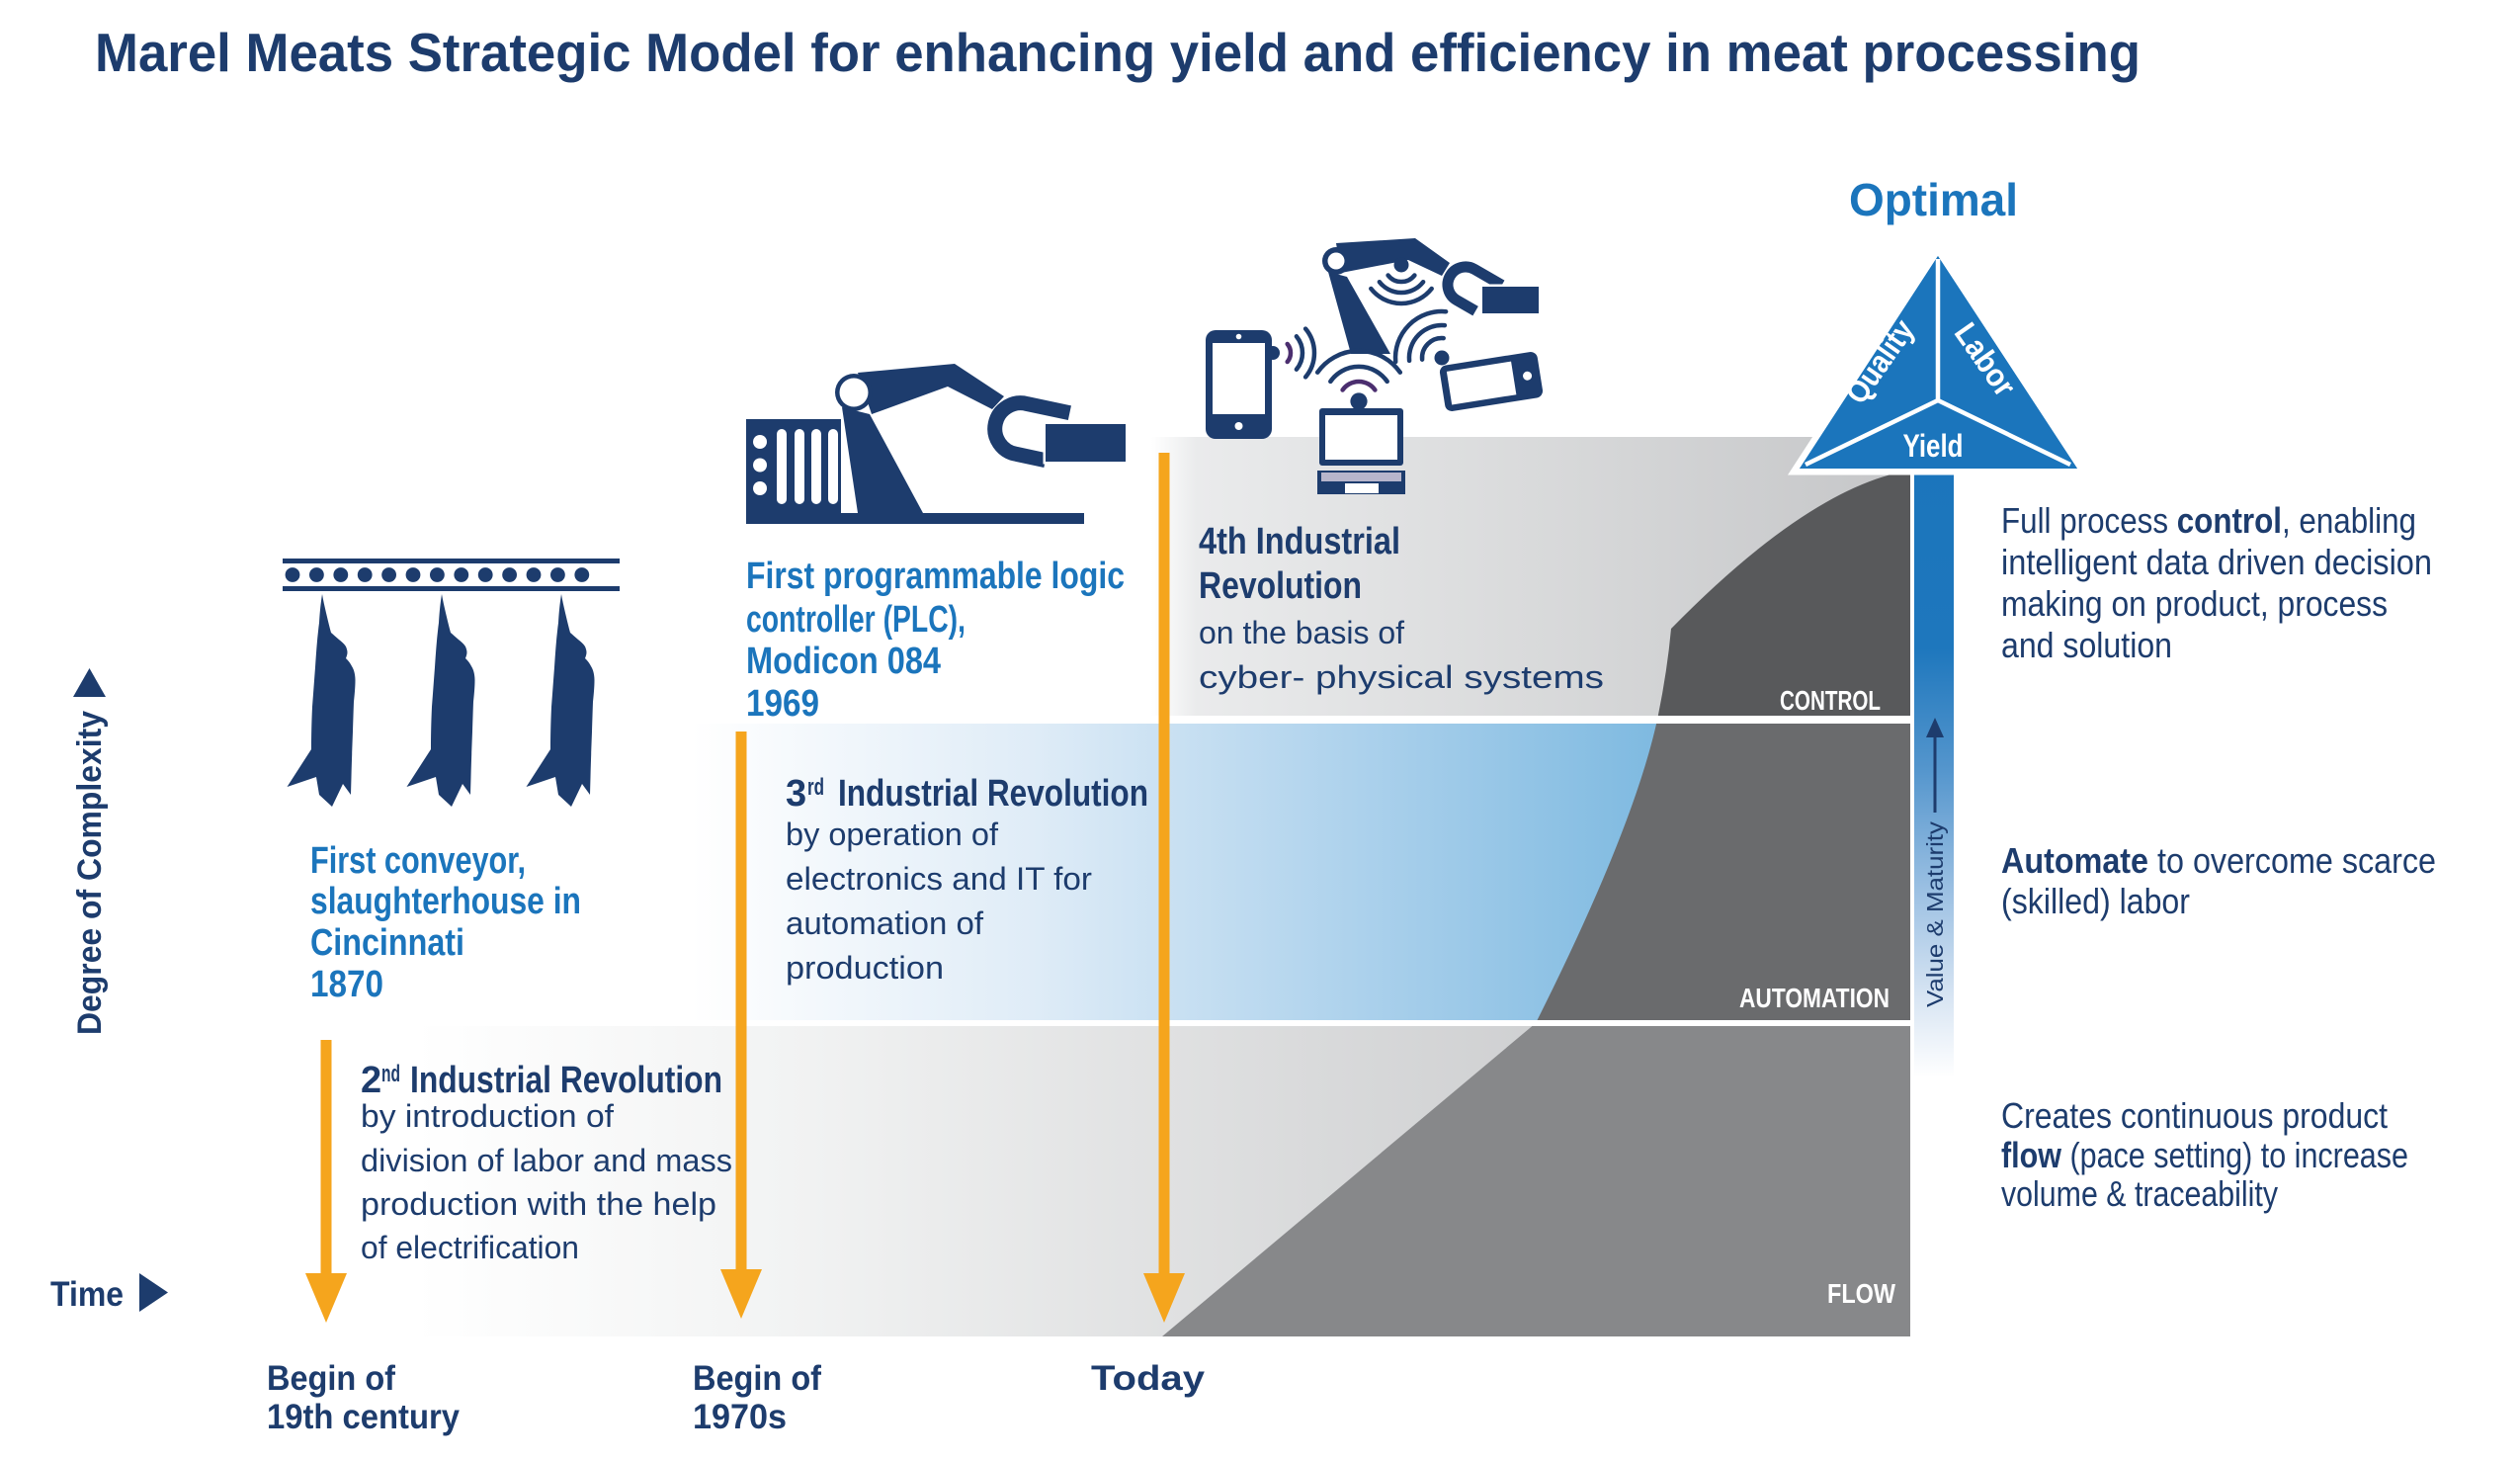 This screenshot has width=2520, height=1463. Describe the element at coordinates (1814, 998) in the screenshot. I see `svg-text: AUTOMATION` at that location.